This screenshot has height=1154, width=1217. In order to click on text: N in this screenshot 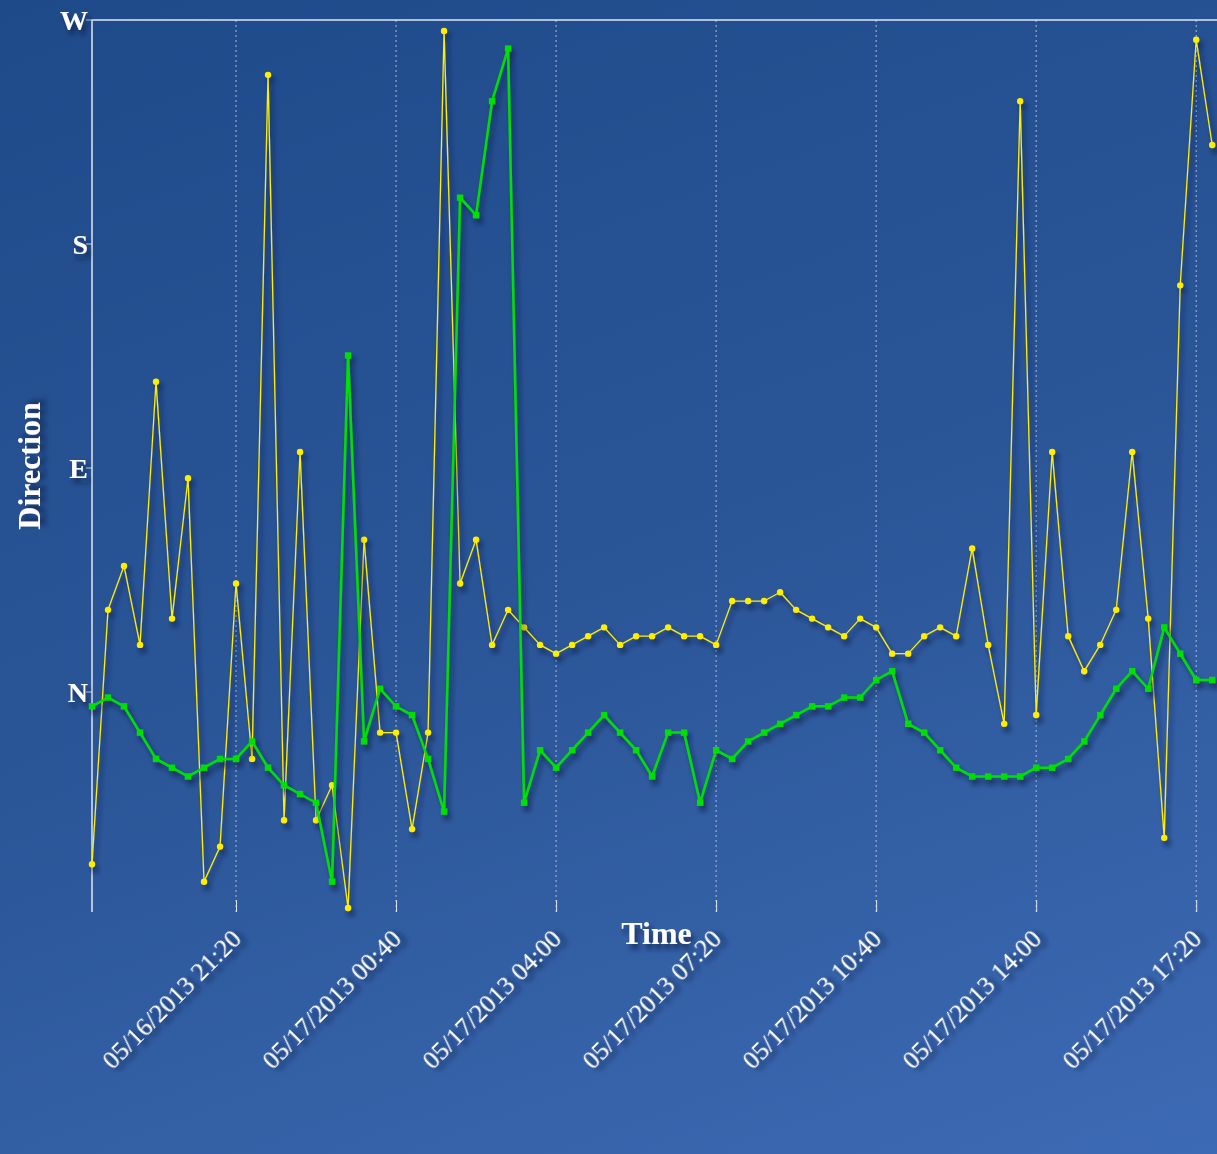, I will do `click(77, 692)`.